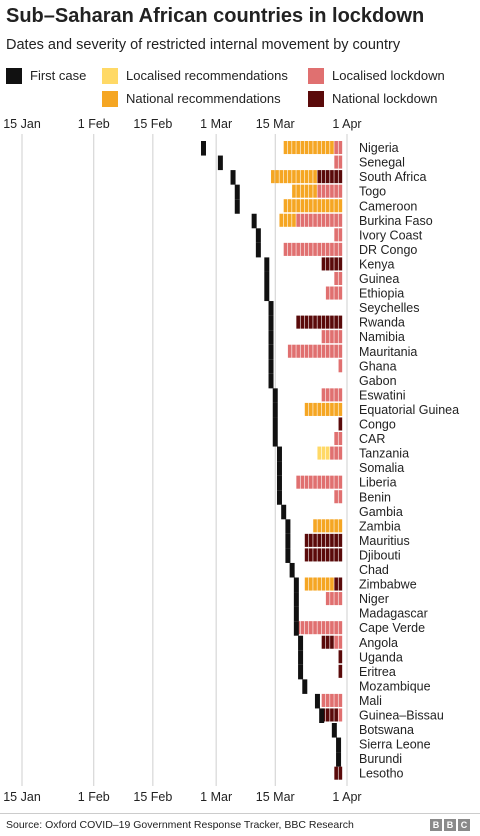  What do you see at coordinates (14, 76) in the screenshot?
I see `legend-swatch-first-case` at bounding box center [14, 76].